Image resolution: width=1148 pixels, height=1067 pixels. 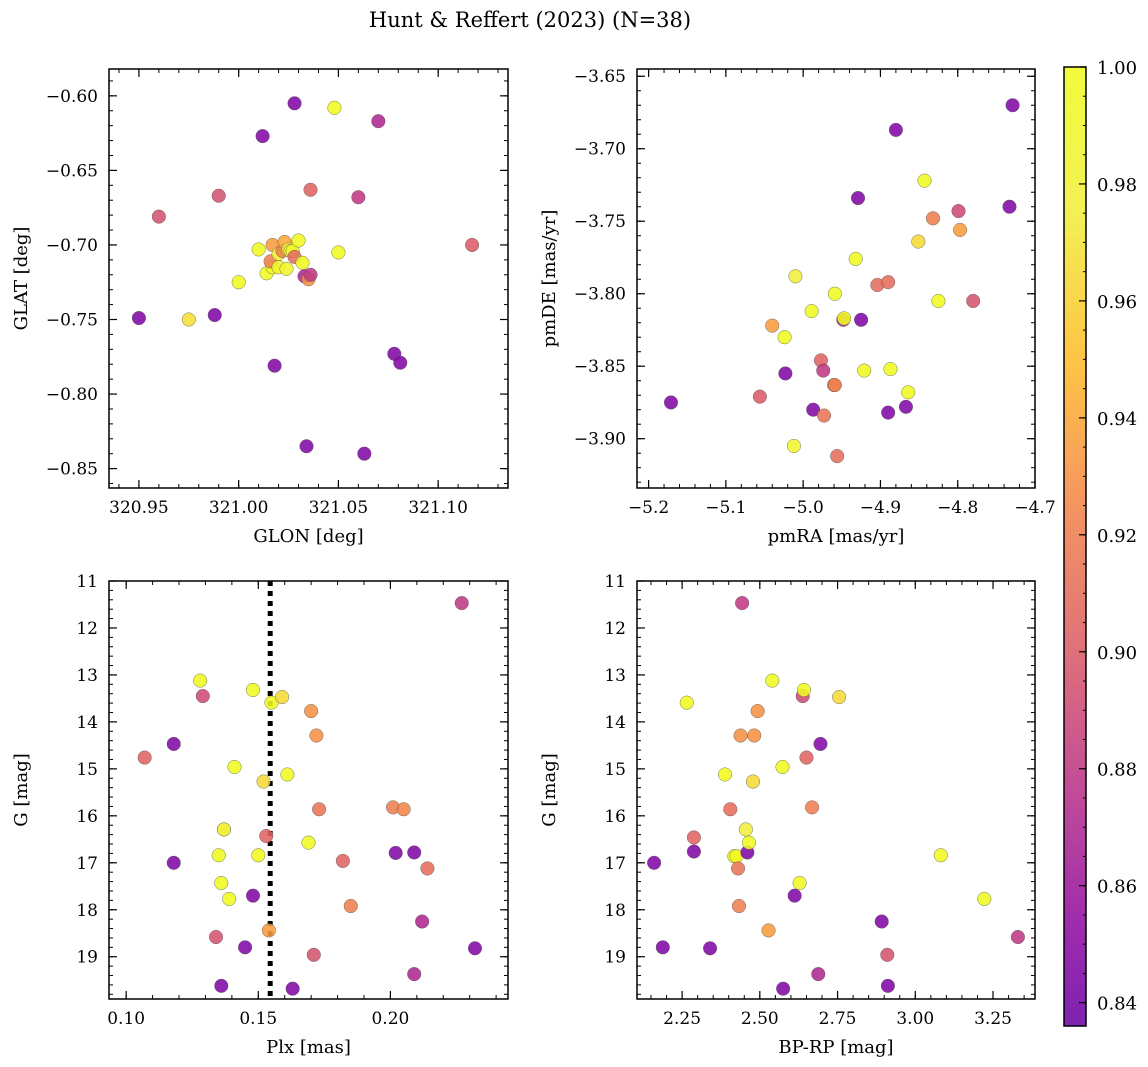 I want to click on y-tick-label: −3.65, so click(x=600, y=77).